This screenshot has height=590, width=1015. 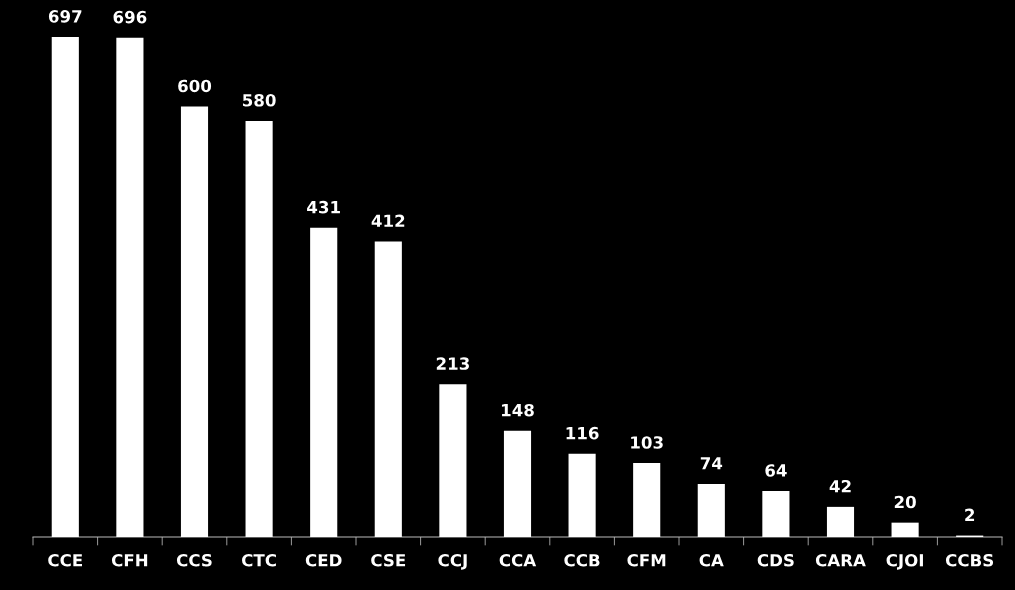 What do you see at coordinates (195, 86) in the screenshot?
I see `data-label: 600` at bounding box center [195, 86].